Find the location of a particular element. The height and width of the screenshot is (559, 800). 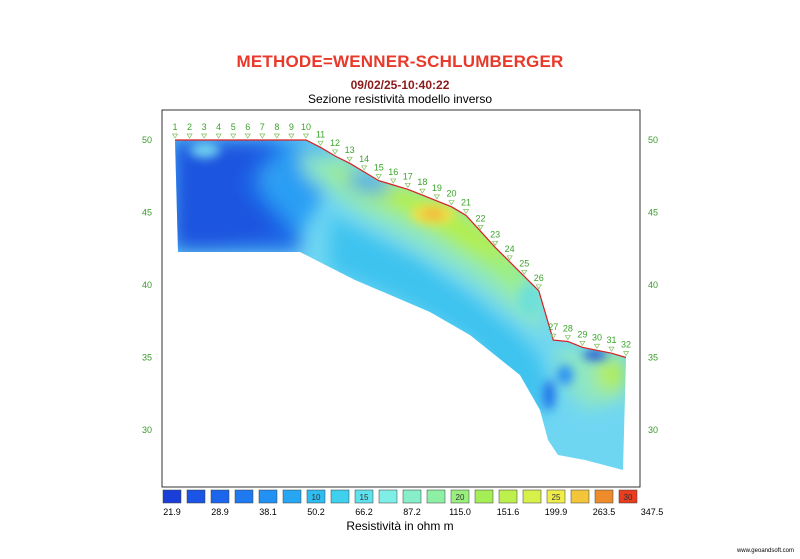

chart-datetime: 09/02/25-10:40:22 is located at coordinates (400, 85).